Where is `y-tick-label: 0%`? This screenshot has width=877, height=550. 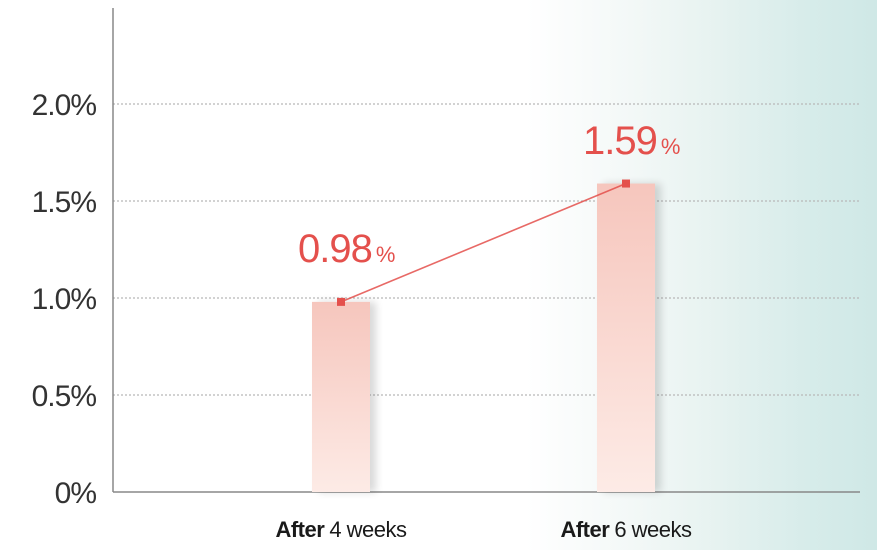 y-tick-label: 0% is located at coordinates (76, 493).